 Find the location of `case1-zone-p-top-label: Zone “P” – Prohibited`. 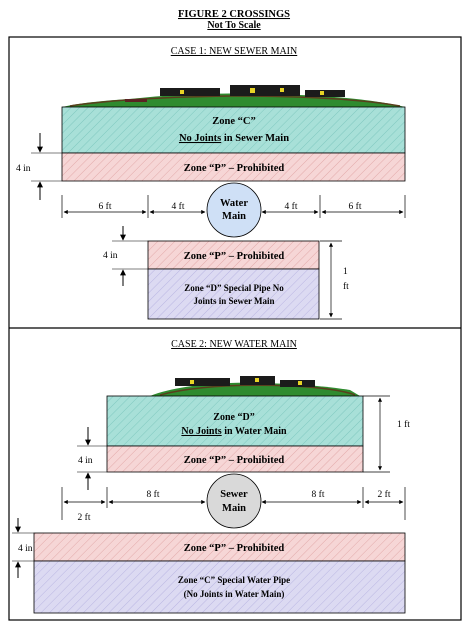

case1-zone-p-top-label: Zone “P” – Prohibited is located at coordinates (234, 168).